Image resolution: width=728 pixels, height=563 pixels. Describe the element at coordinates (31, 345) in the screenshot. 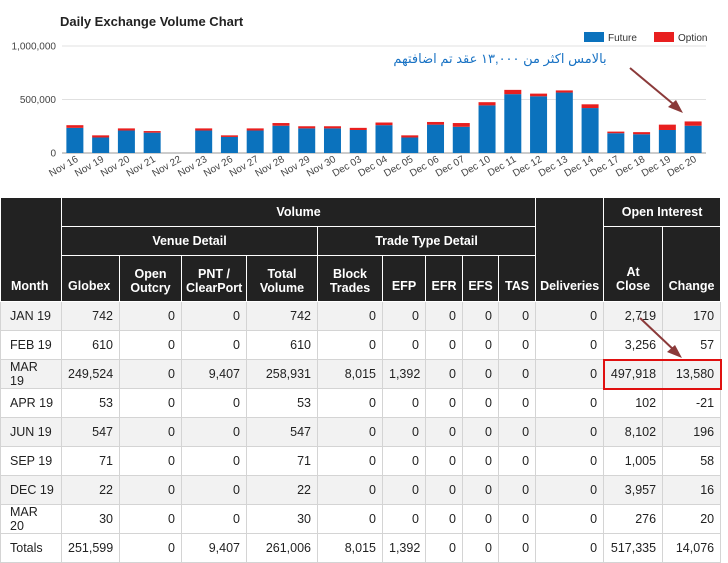

I see `cell-month: FEB 19` at that location.